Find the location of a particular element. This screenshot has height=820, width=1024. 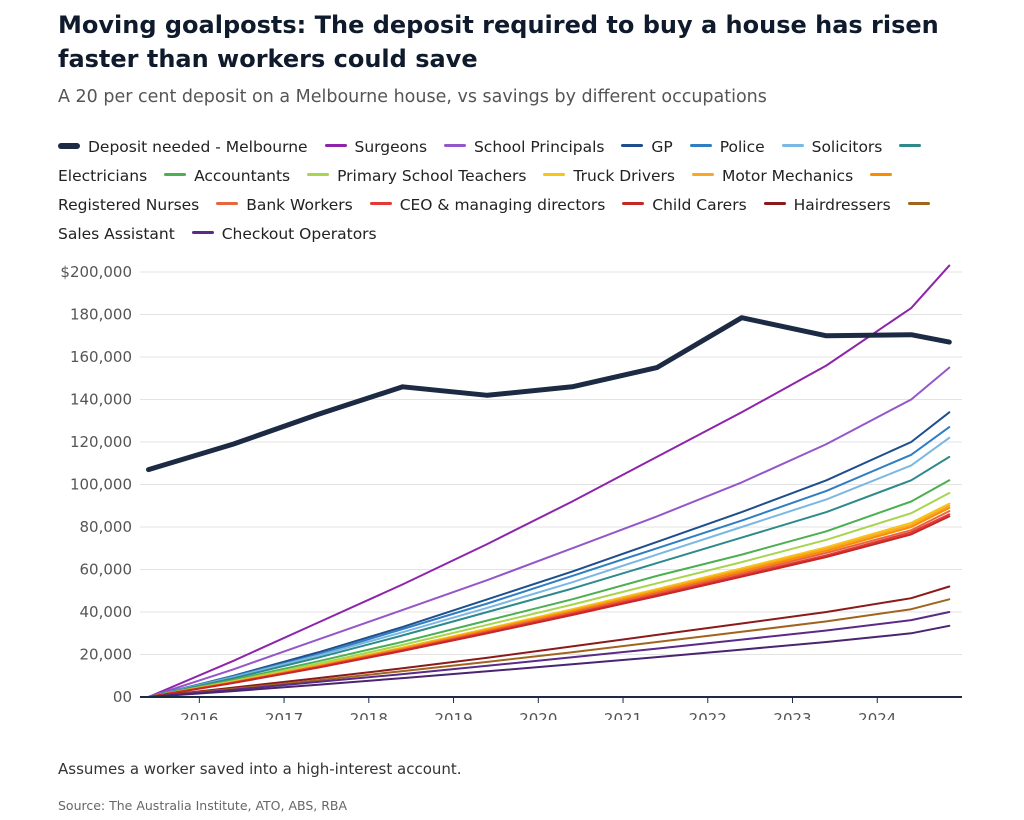

y-tick-label: 140,000 is located at coordinates (101, 400).